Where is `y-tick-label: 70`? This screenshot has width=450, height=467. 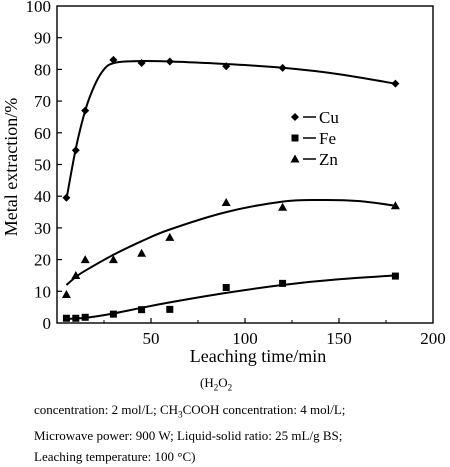 y-tick-label: 70 is located at coordinates (42, 101).